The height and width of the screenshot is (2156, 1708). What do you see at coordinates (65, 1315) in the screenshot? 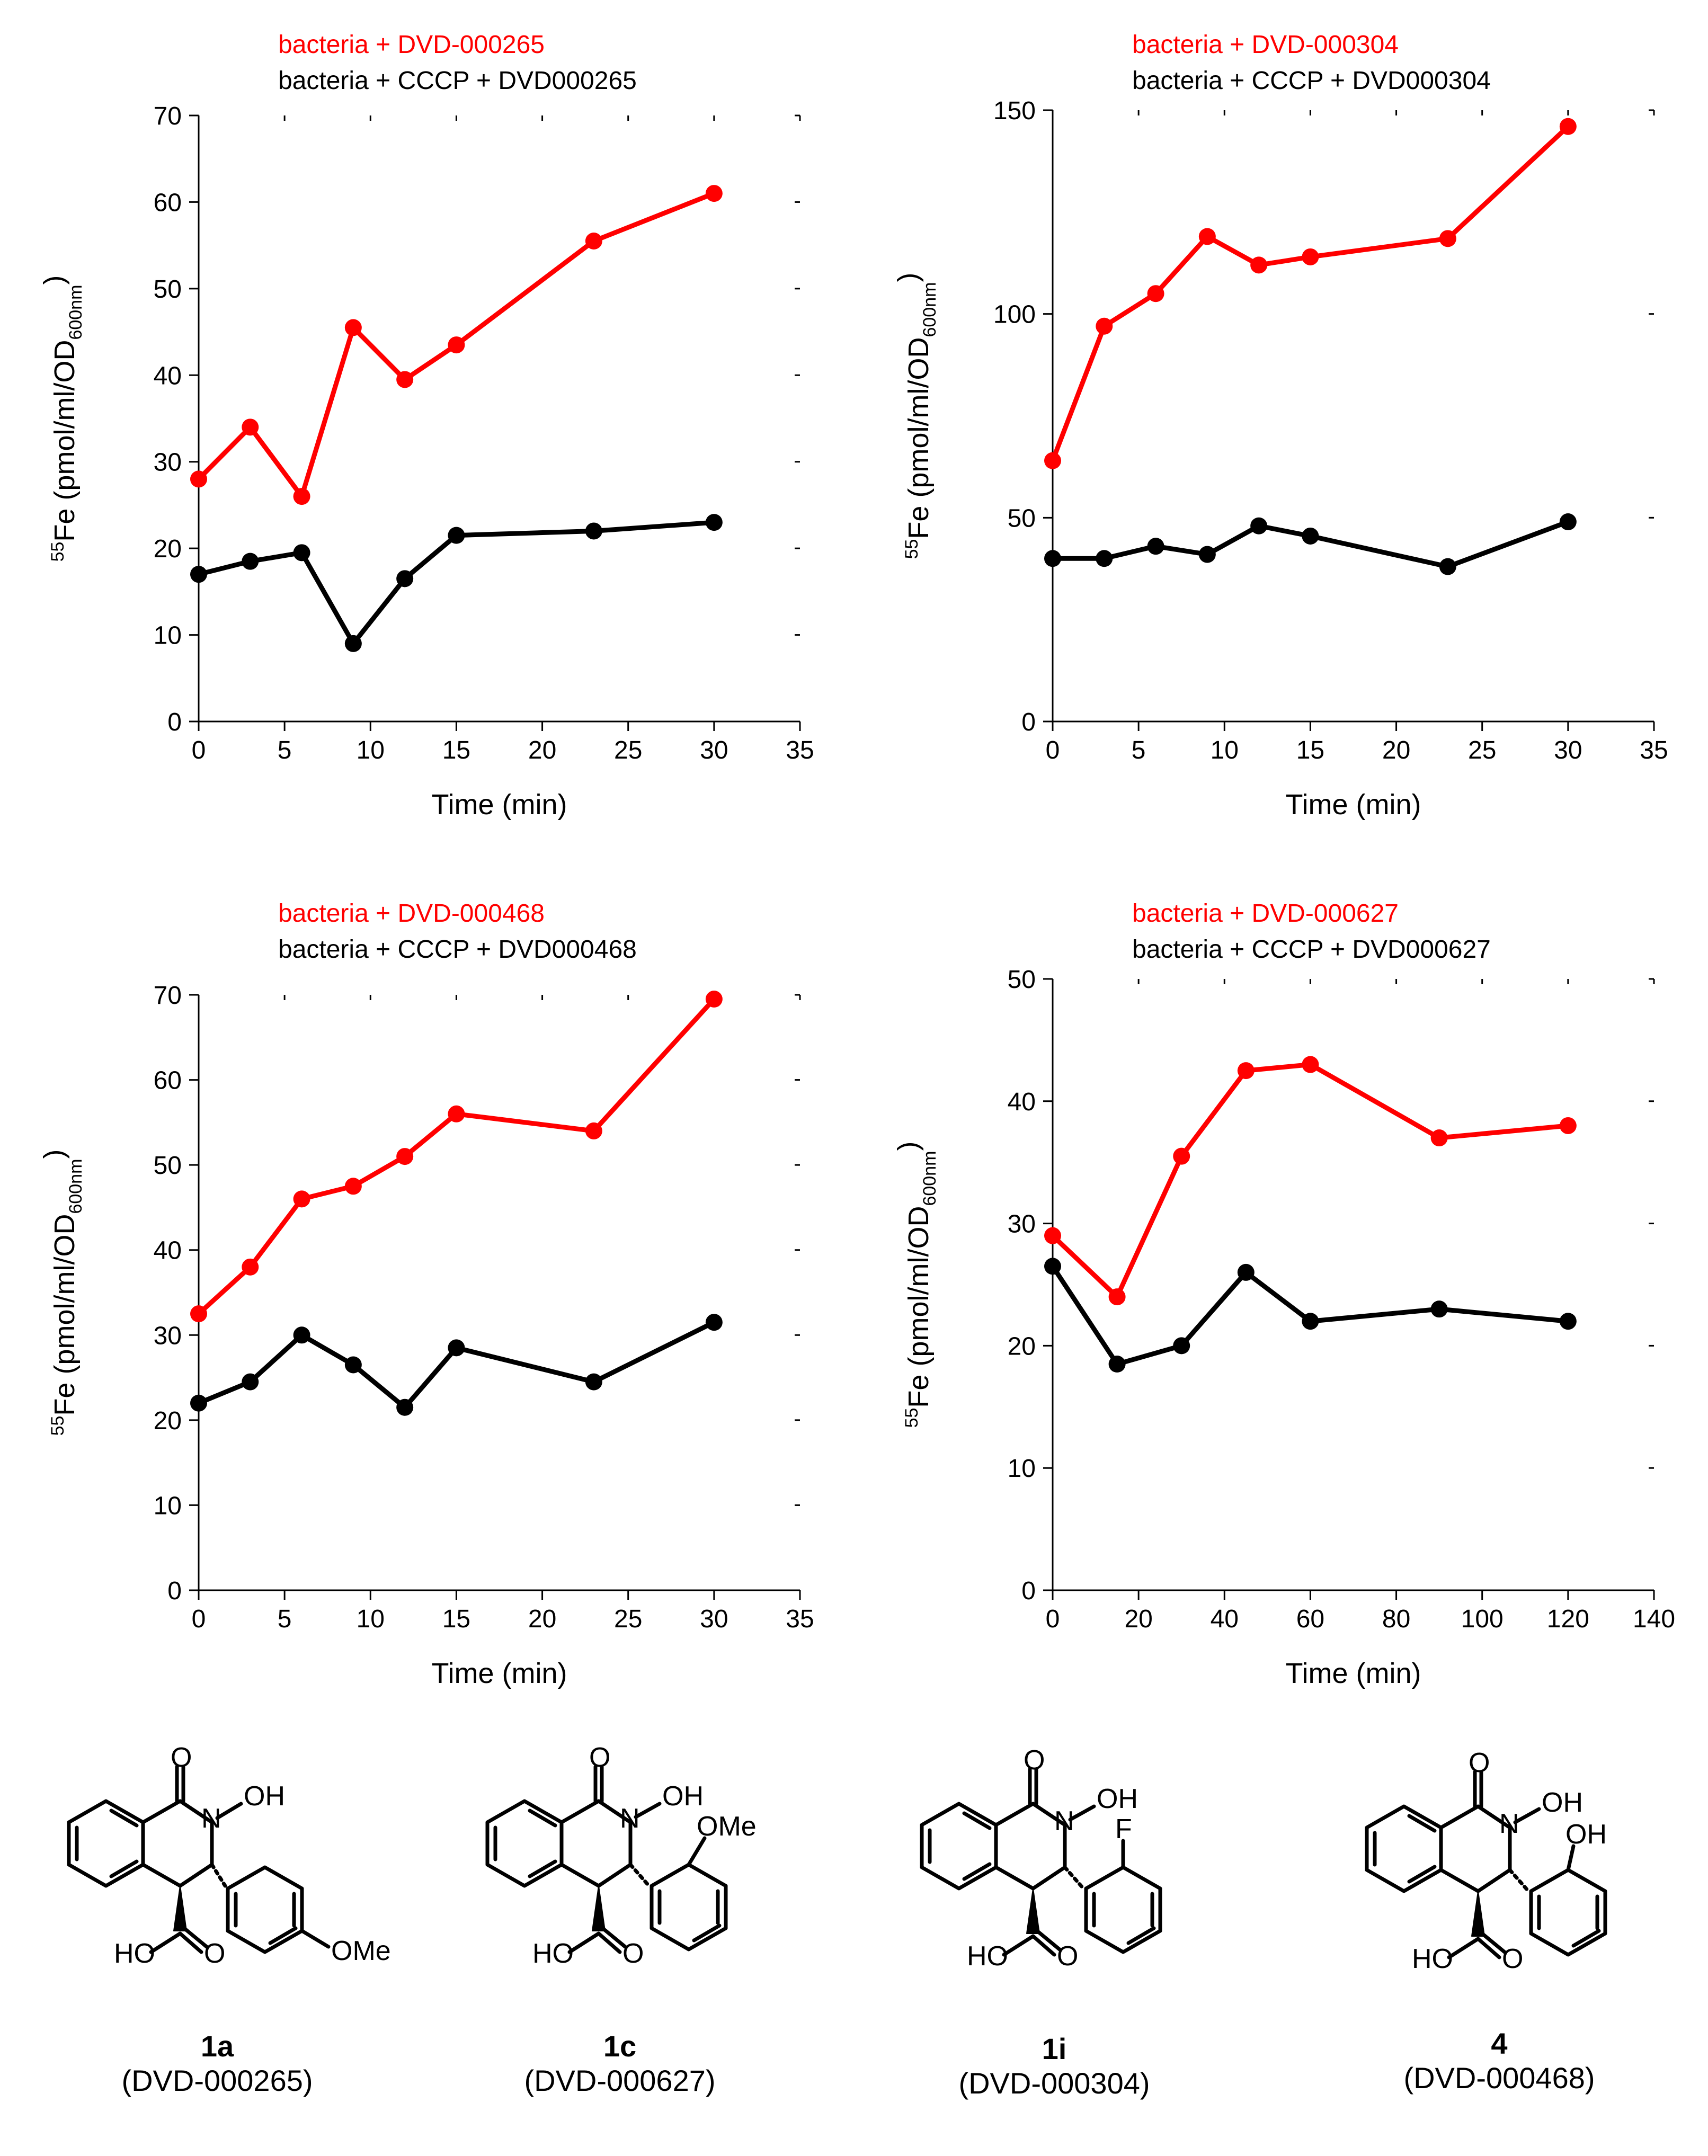
I see `y-axis-label-main: Fe (pmol/ml/OD` at bounding box center [65, 1315].